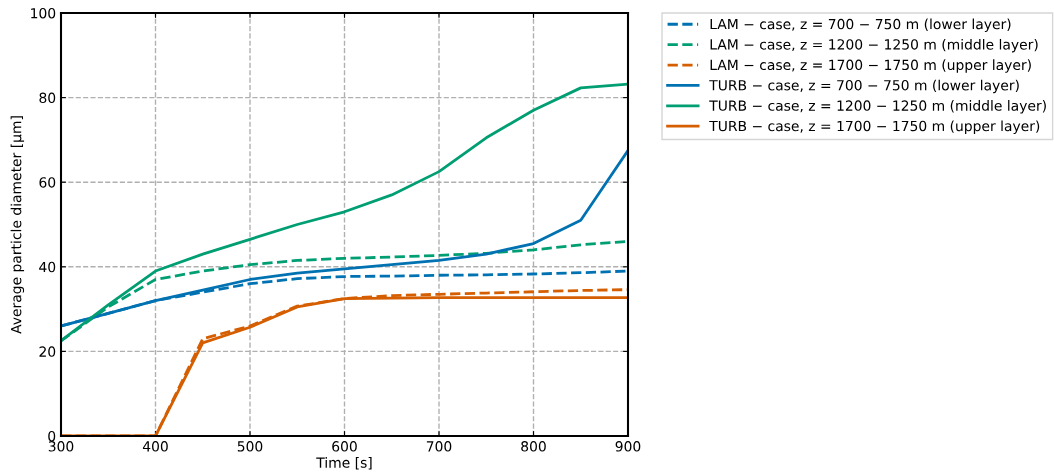  I want to click on legend-label: TURB − case, z = 700 − 750 m (lower layer), so click(864, 86).